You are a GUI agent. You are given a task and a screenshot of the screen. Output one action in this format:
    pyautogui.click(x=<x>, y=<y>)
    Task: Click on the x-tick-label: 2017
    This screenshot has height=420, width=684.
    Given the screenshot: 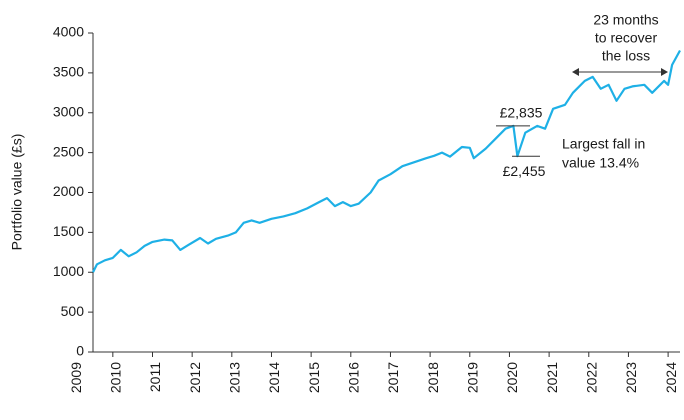 What is the action you would take?
    pyautogui.click(x=393, y=377)
    